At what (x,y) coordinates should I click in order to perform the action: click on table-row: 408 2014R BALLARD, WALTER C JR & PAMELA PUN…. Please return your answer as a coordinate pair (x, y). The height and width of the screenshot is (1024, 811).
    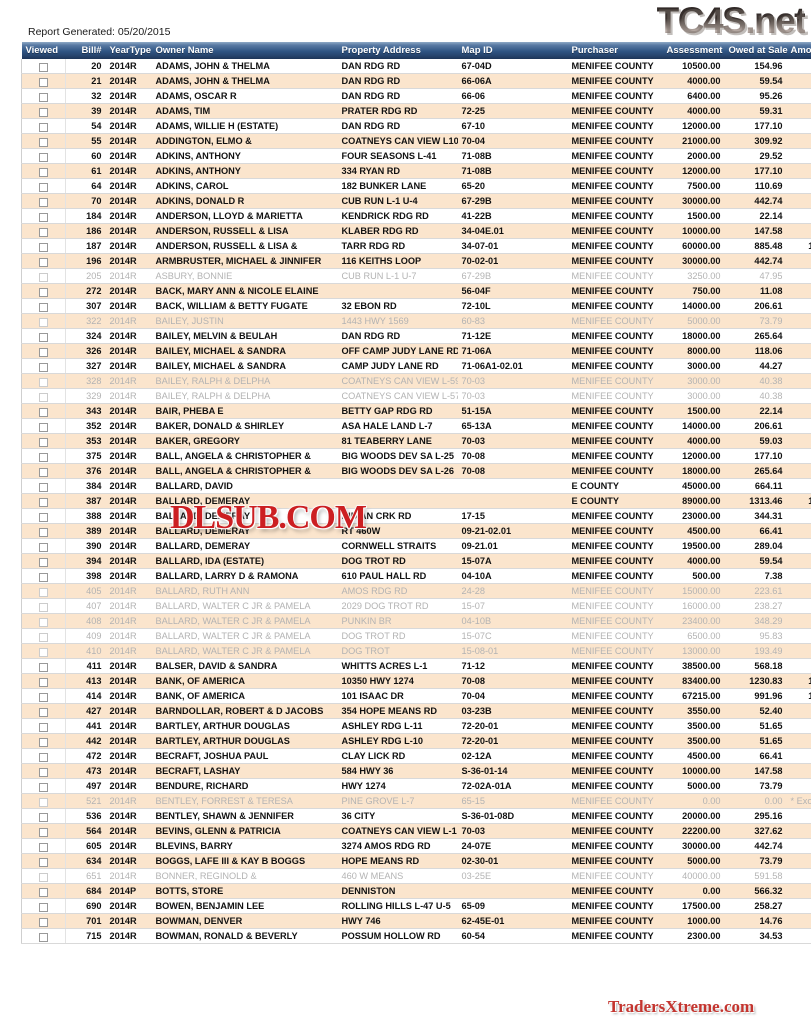
    Looking at the image, I should click on (416, 621).